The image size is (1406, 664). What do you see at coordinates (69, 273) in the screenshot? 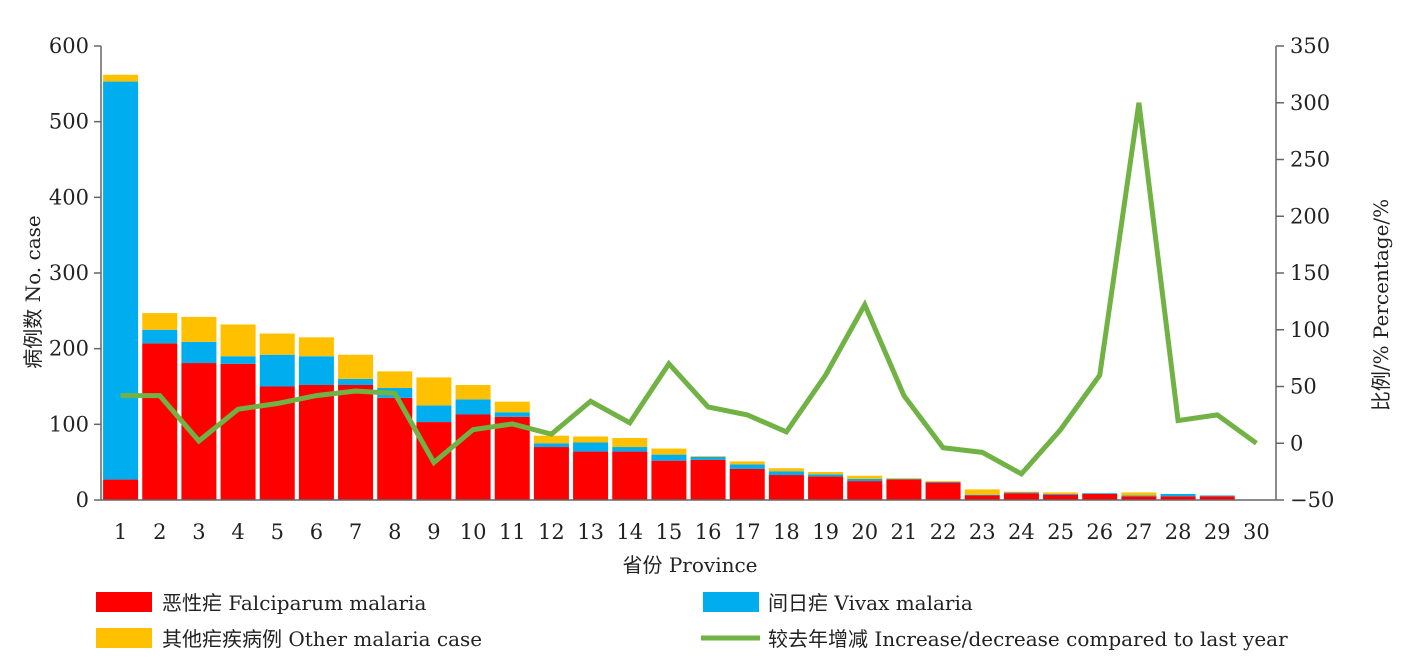
I see `y-tick-label: 300` at bounding box center [69, 273].